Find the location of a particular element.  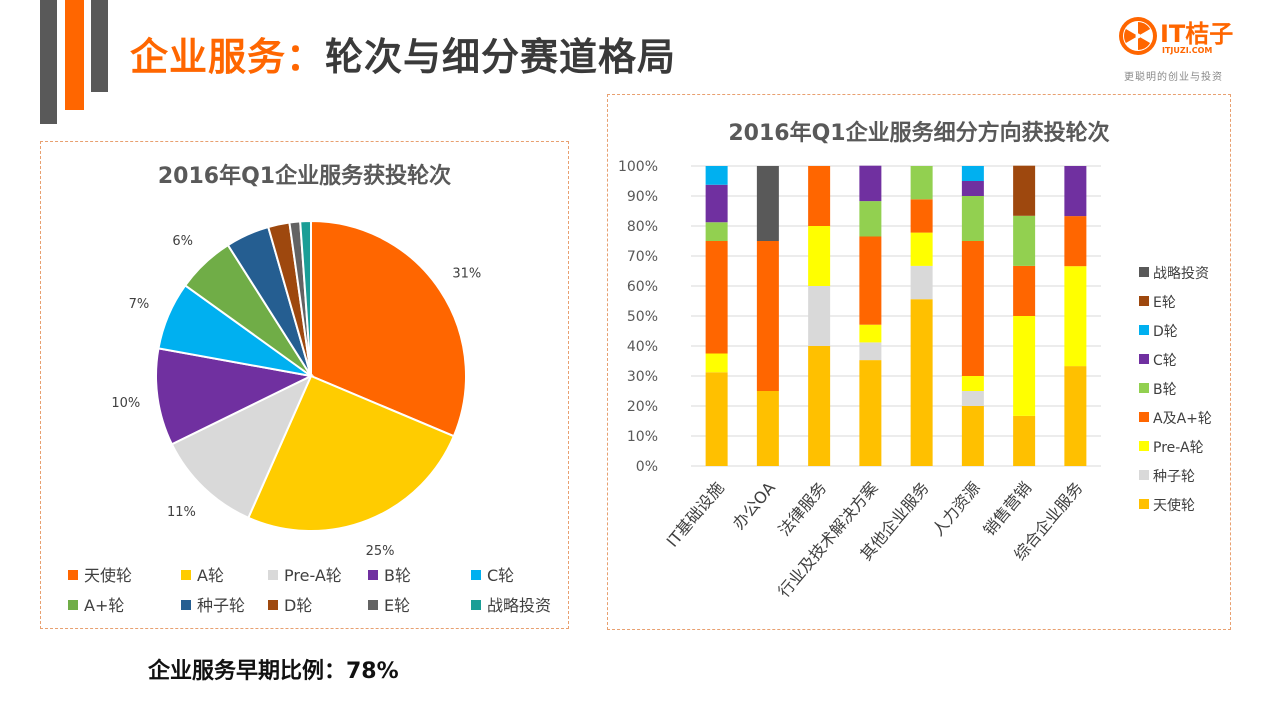

bar-chart-title: 2016年Q1企业服务细分方向获投轮次 is located at coordinates (919, 133).